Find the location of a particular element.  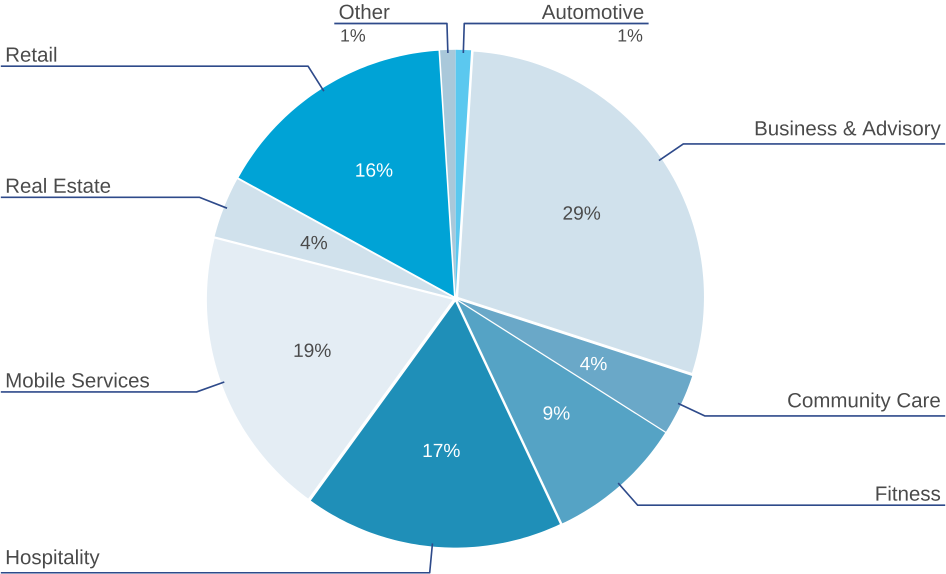

slice-label: Mobile Services is located at coordinates (77, 380).